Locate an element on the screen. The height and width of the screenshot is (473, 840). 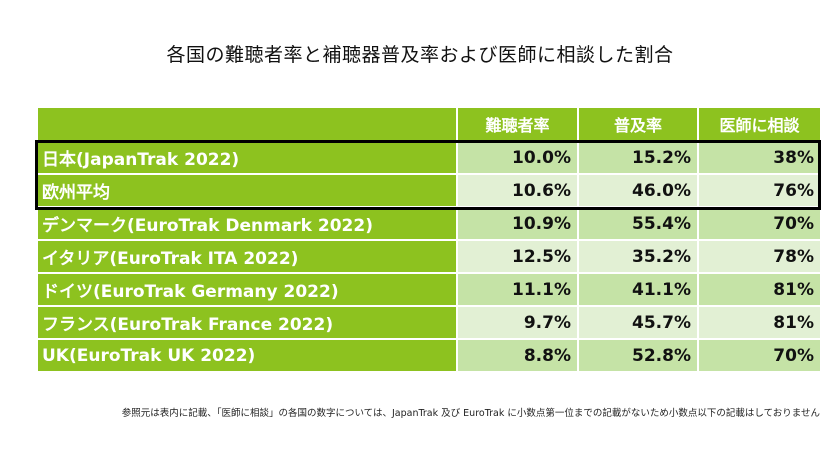
cell-consulted-doctor: 76% is located at coordinates (759, 190).